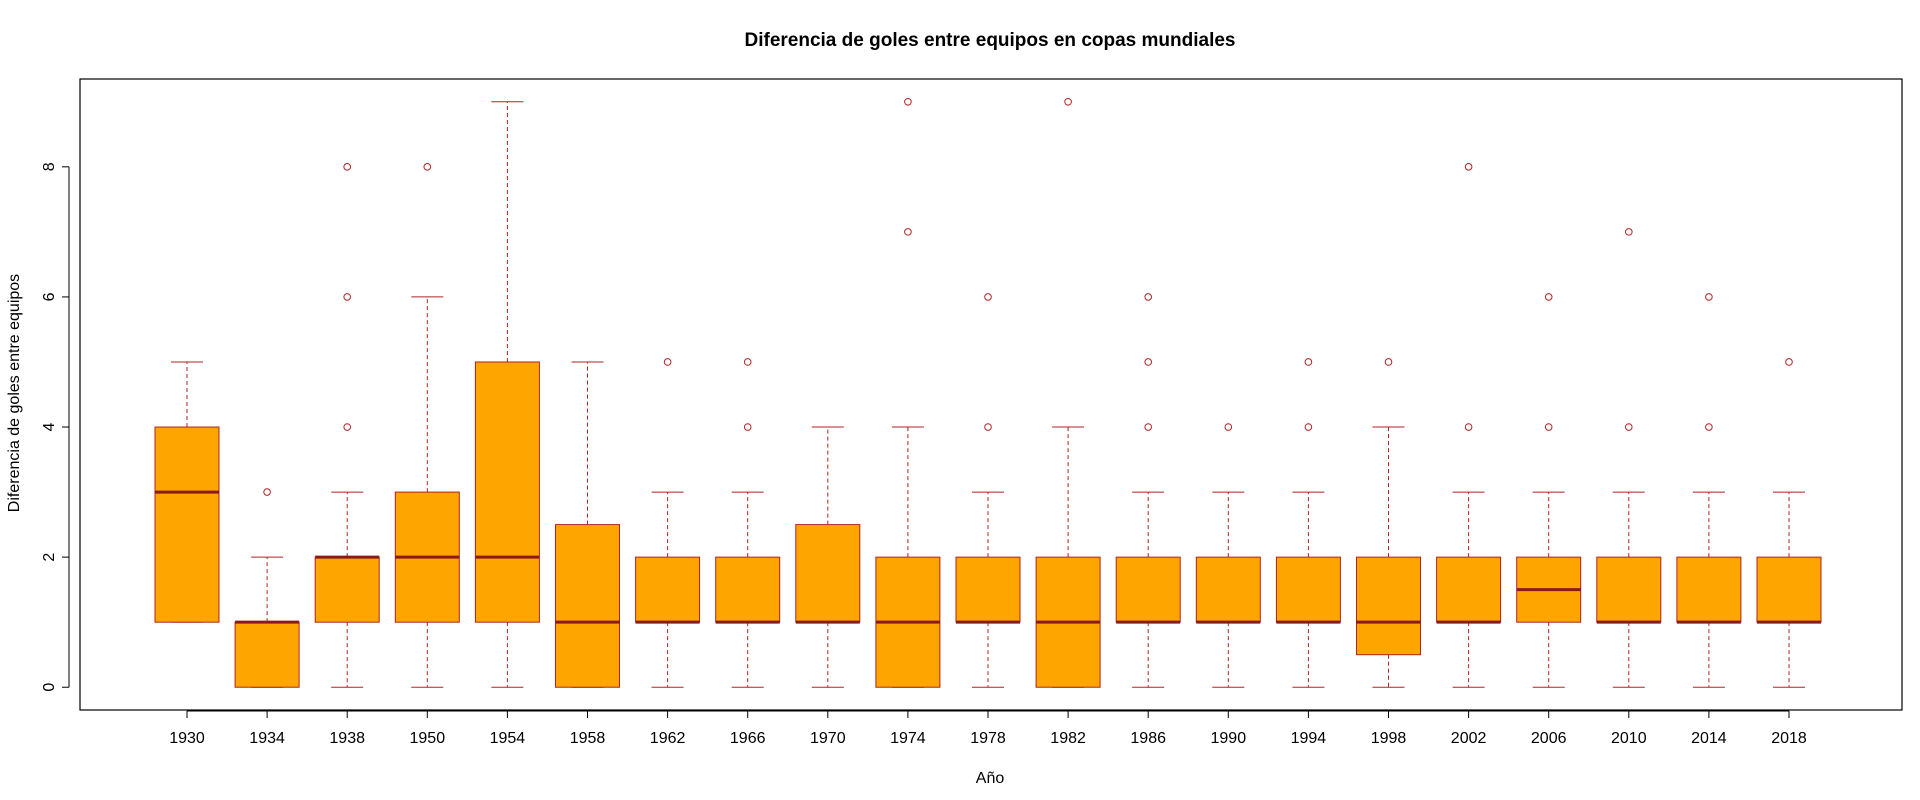 The width and height of the screenshot is (1920, 800). Describe the element at coordinates (588, 738) in the screenshot. I see `x-tick-label: 1958` at that location.